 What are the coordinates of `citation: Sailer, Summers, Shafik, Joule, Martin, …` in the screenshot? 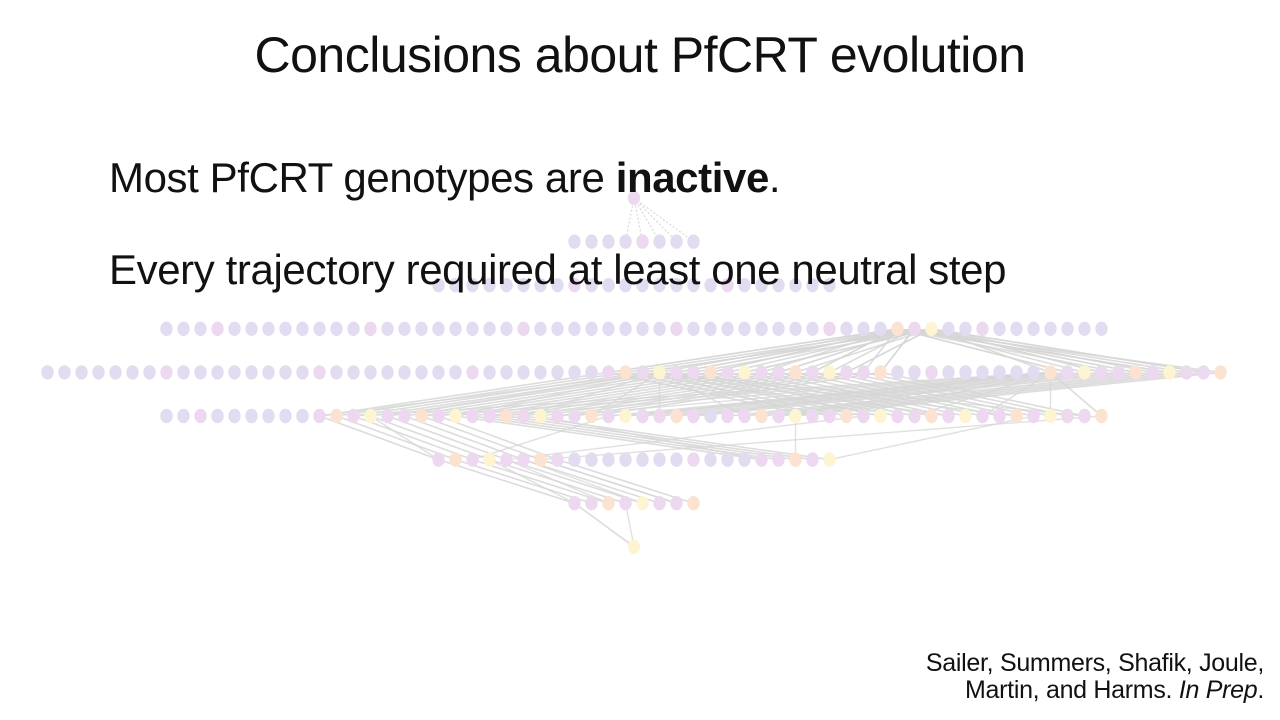 It's located at (1095, 677).